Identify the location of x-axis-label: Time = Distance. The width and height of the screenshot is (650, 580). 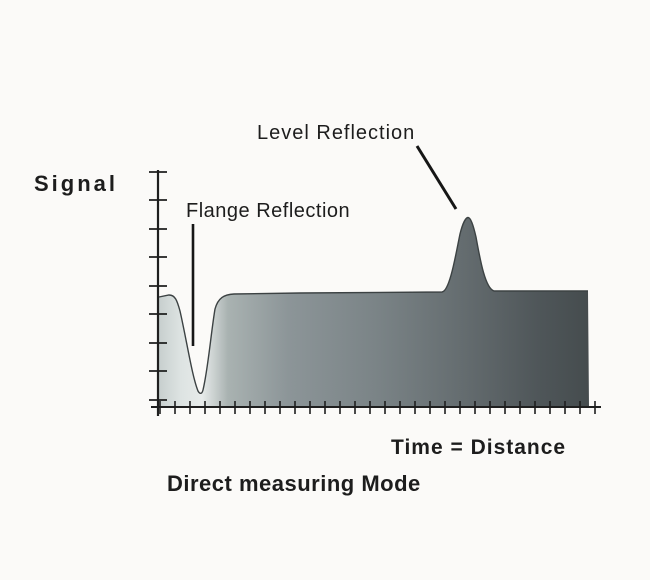
(479, 447).